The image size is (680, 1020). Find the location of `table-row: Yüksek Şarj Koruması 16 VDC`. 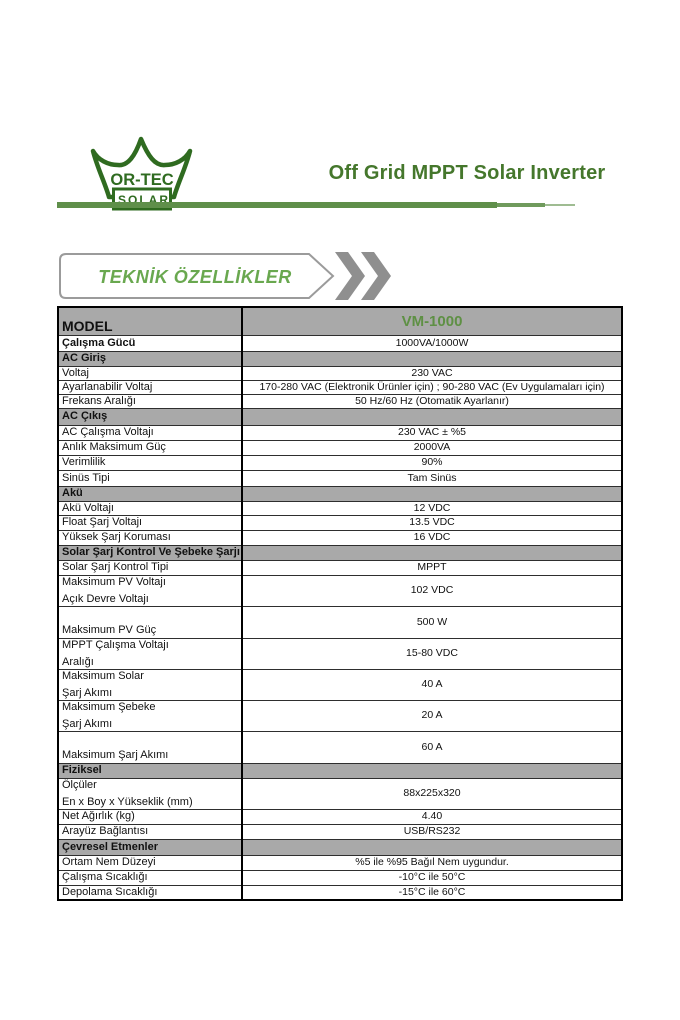

table-row: Yüksek Şarj Koruması 16 VDC is located at coordinates (340, 537).